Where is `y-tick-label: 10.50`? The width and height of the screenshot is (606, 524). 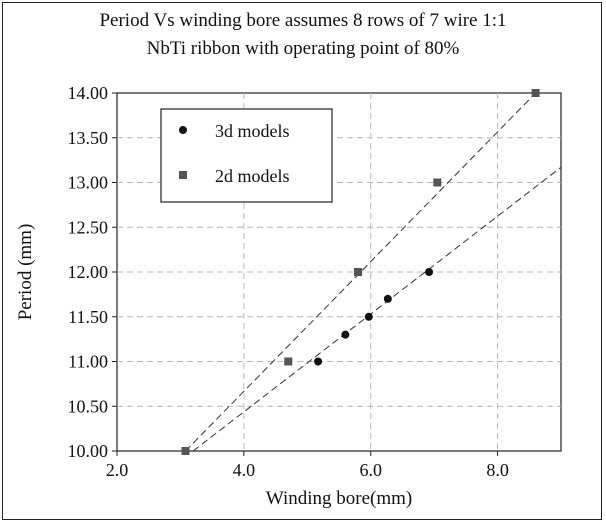 y-tick-label: 10.50 is located at coordinates (88, 406).